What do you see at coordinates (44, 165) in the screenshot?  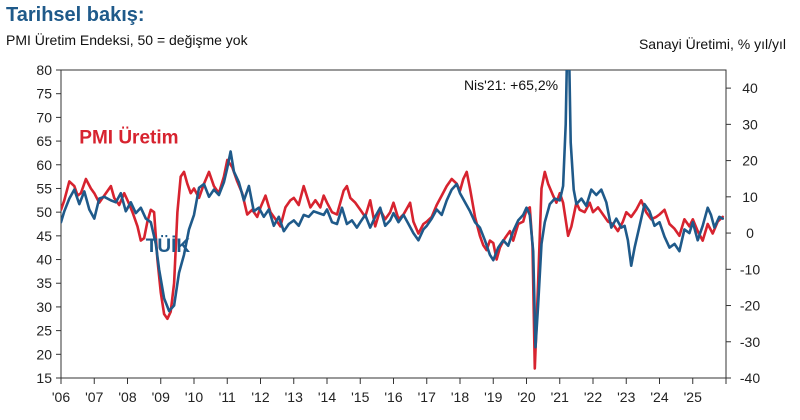 I see `left-axis-tick-label: 60` at bounding box center [44, 165].